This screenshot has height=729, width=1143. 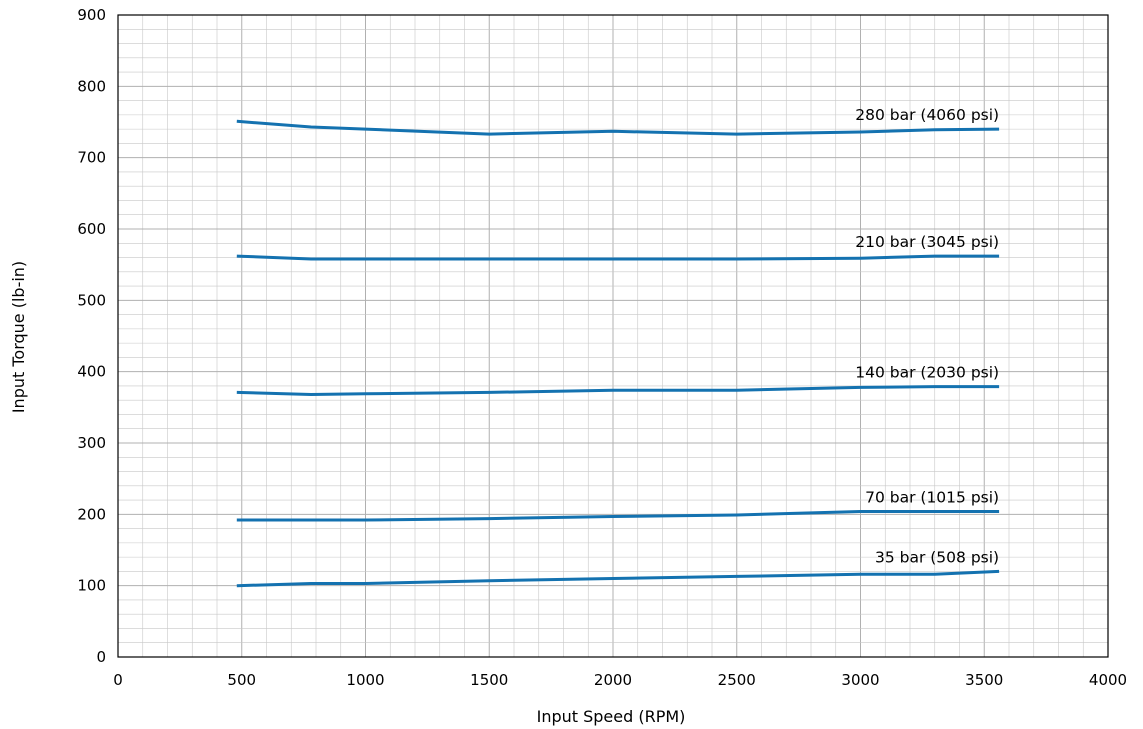 What do you see at coordinates (927, 373) in the screenshot?
I see `series-label: 140 bar (2030 psi)` at bounding box center [927, 373].